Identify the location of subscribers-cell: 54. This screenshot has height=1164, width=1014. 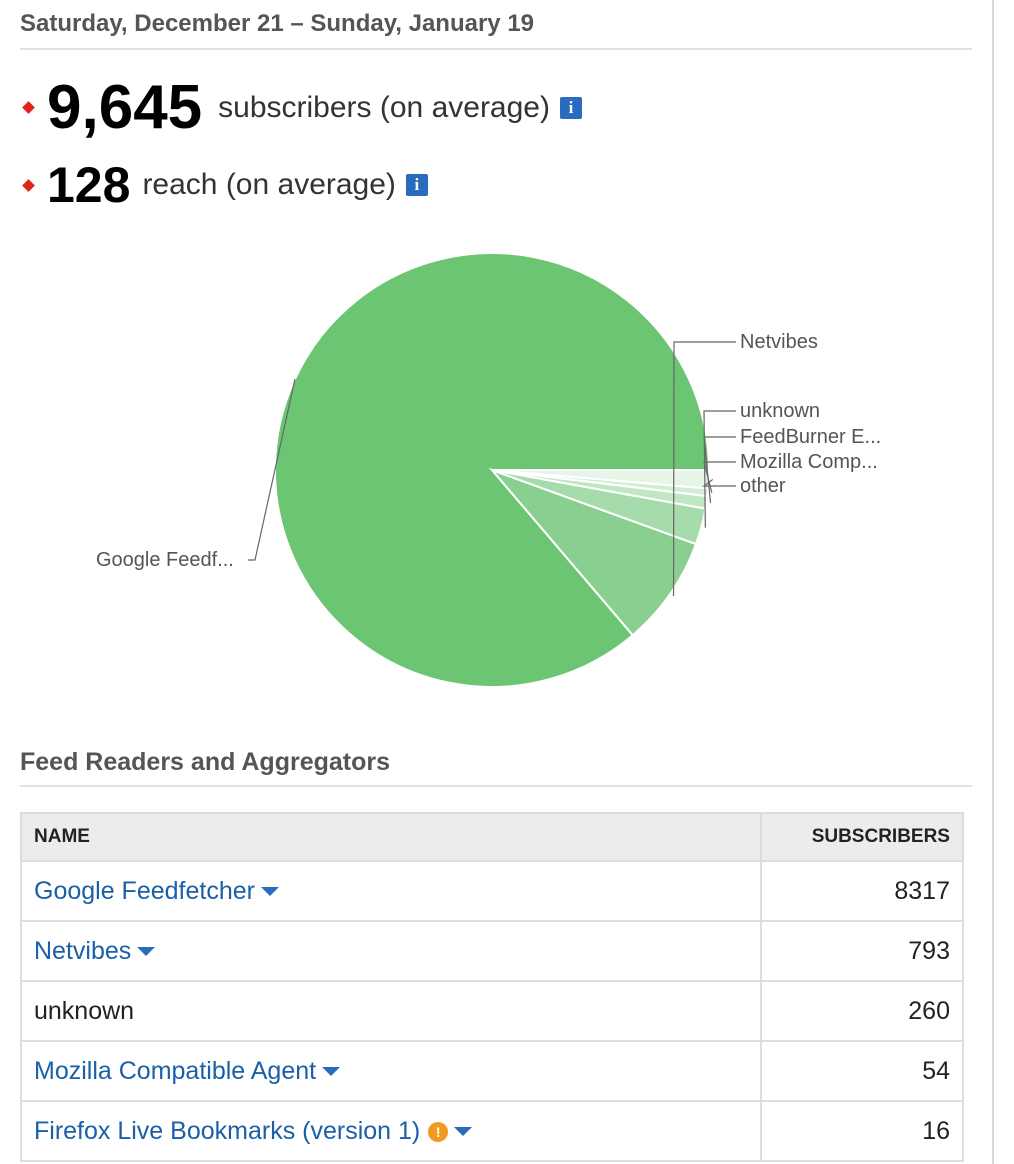
(862, 1071).